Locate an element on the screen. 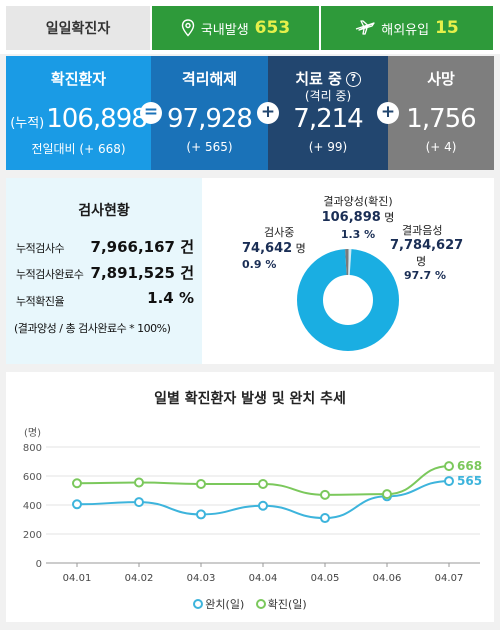 The height and width of the screenshot is (630, 500). positive-value: 106,898 is located at coordinates (351, 217).